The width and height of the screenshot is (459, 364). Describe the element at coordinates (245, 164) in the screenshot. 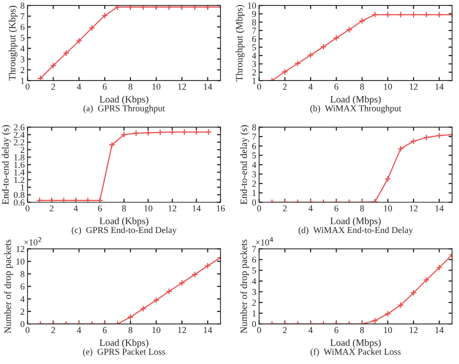

I see `y-axis-title: End-to-end delay (s)` at that location.